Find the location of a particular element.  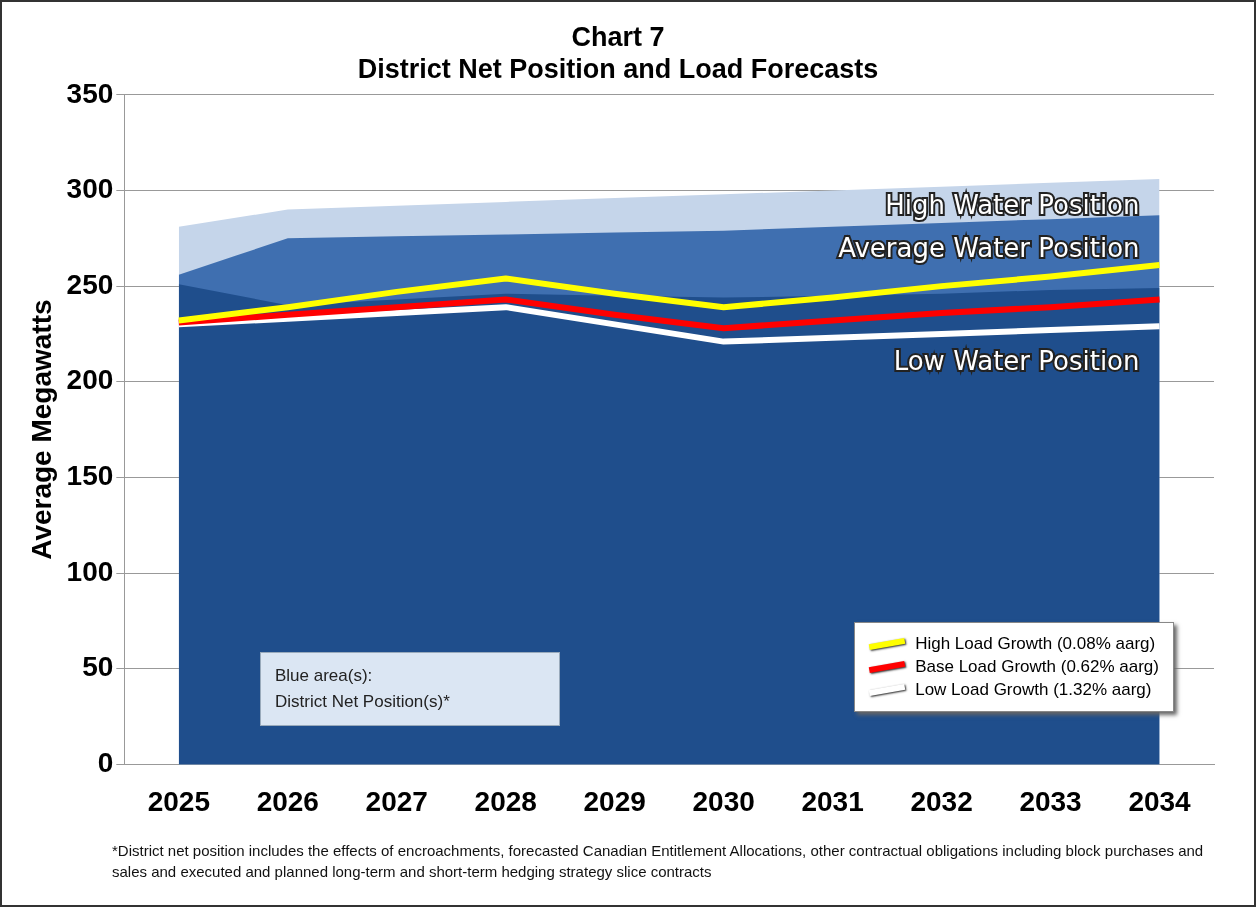

series-label: Low Water Position is located at coordinates (1016, 360).